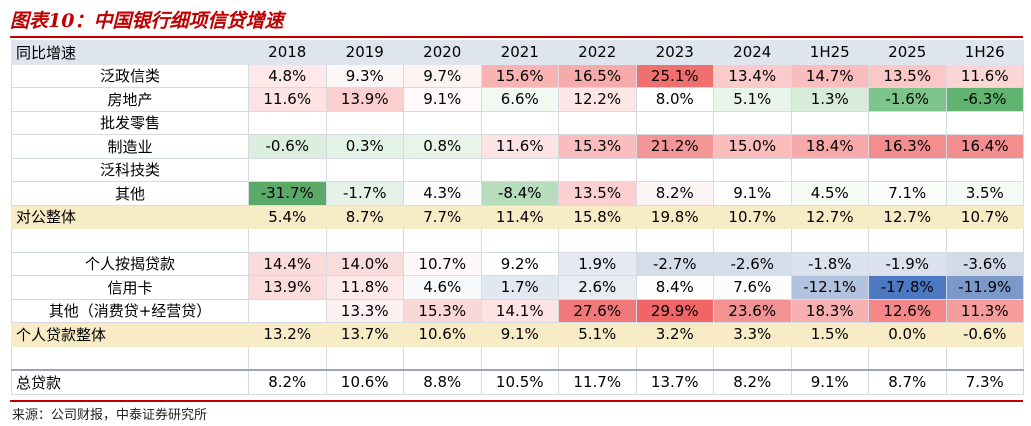 The width and height of the screenshot is (1031, 426). Describe the element at coordinates (597, 216) in the screenshot. I see `value-cell: 15.8%` at that location.